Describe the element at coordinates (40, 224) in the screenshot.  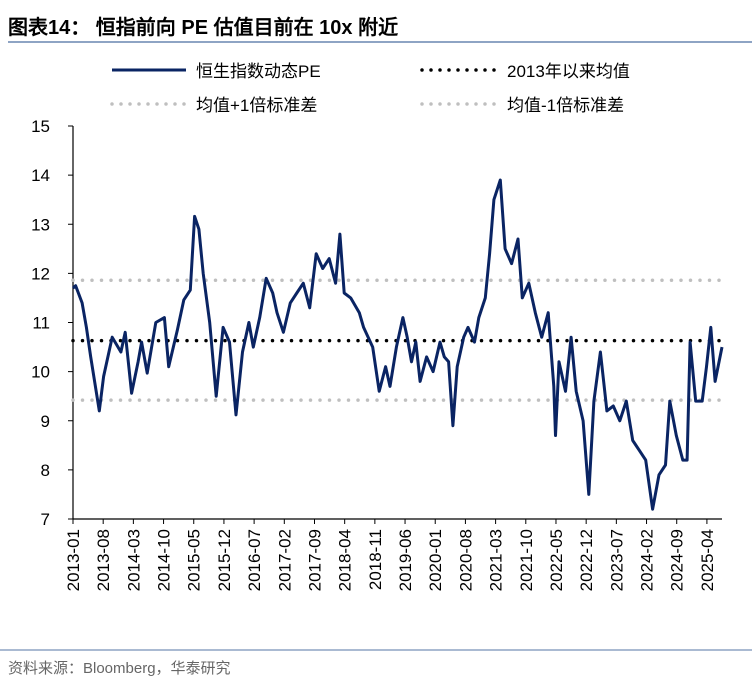
I see `y-tick-label: 13` at that location.